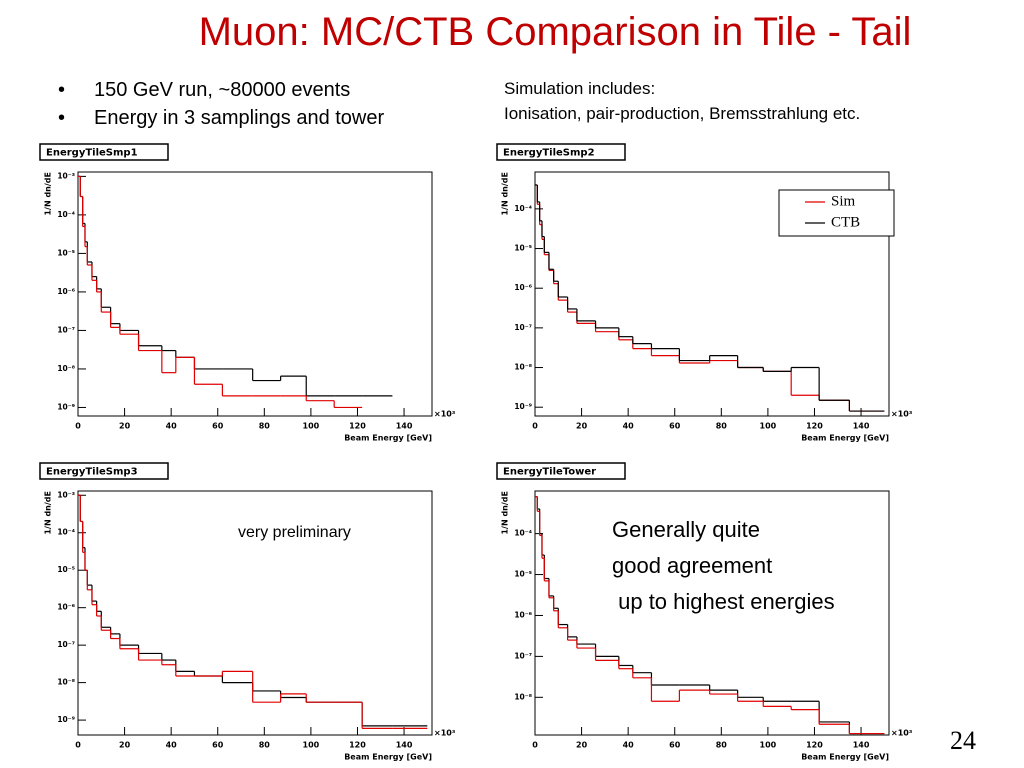 The image size is (1024, 768). What do you see at coordinates (294, 532) in the screenshot?
I see `annotation: very preliminary` at bounding box center [294, 532].